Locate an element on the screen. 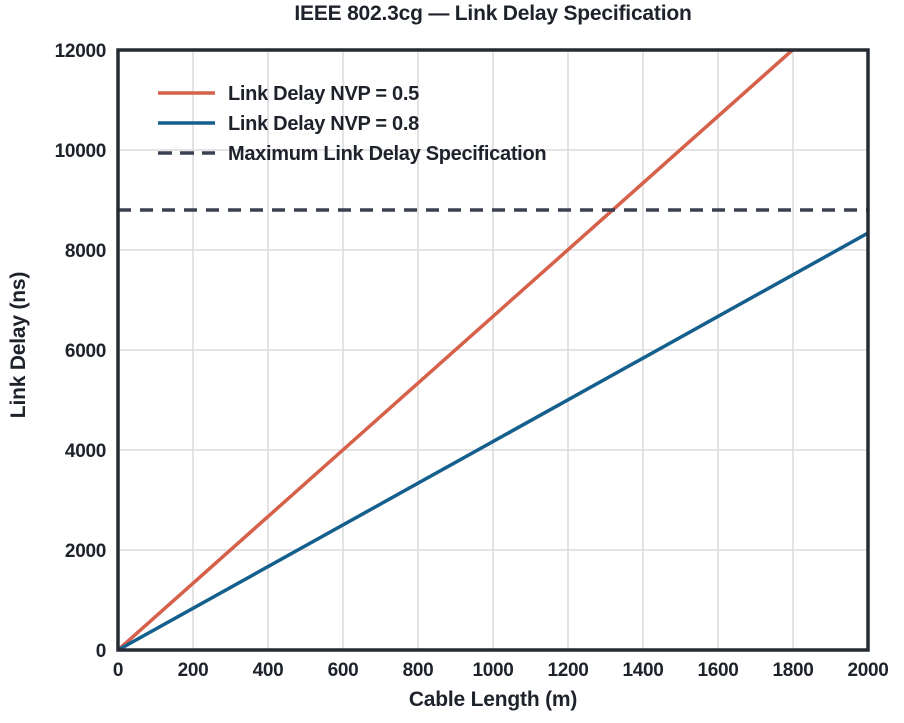 The width and height of the screenshot is (904, 723). y-tick-label: 6000 is located at coordinates (85, 351).